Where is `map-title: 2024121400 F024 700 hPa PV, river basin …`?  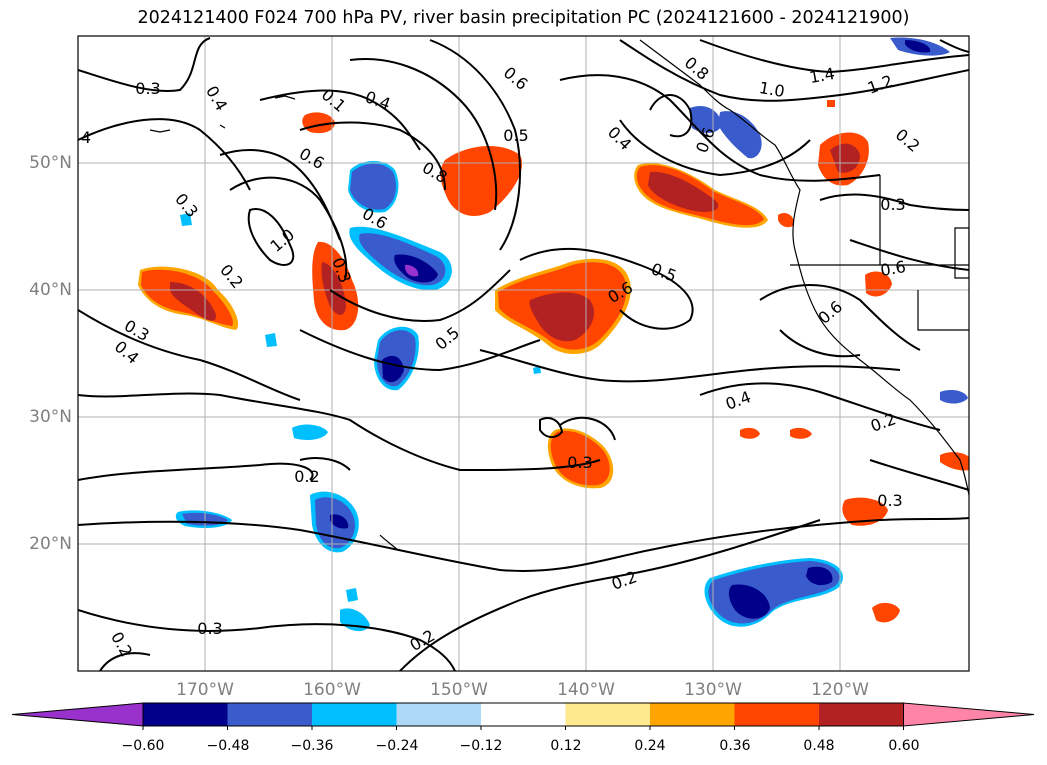
map-title: 2024121400 F024 700 hPa PV, river basin … is located at coordinates (523, 18).